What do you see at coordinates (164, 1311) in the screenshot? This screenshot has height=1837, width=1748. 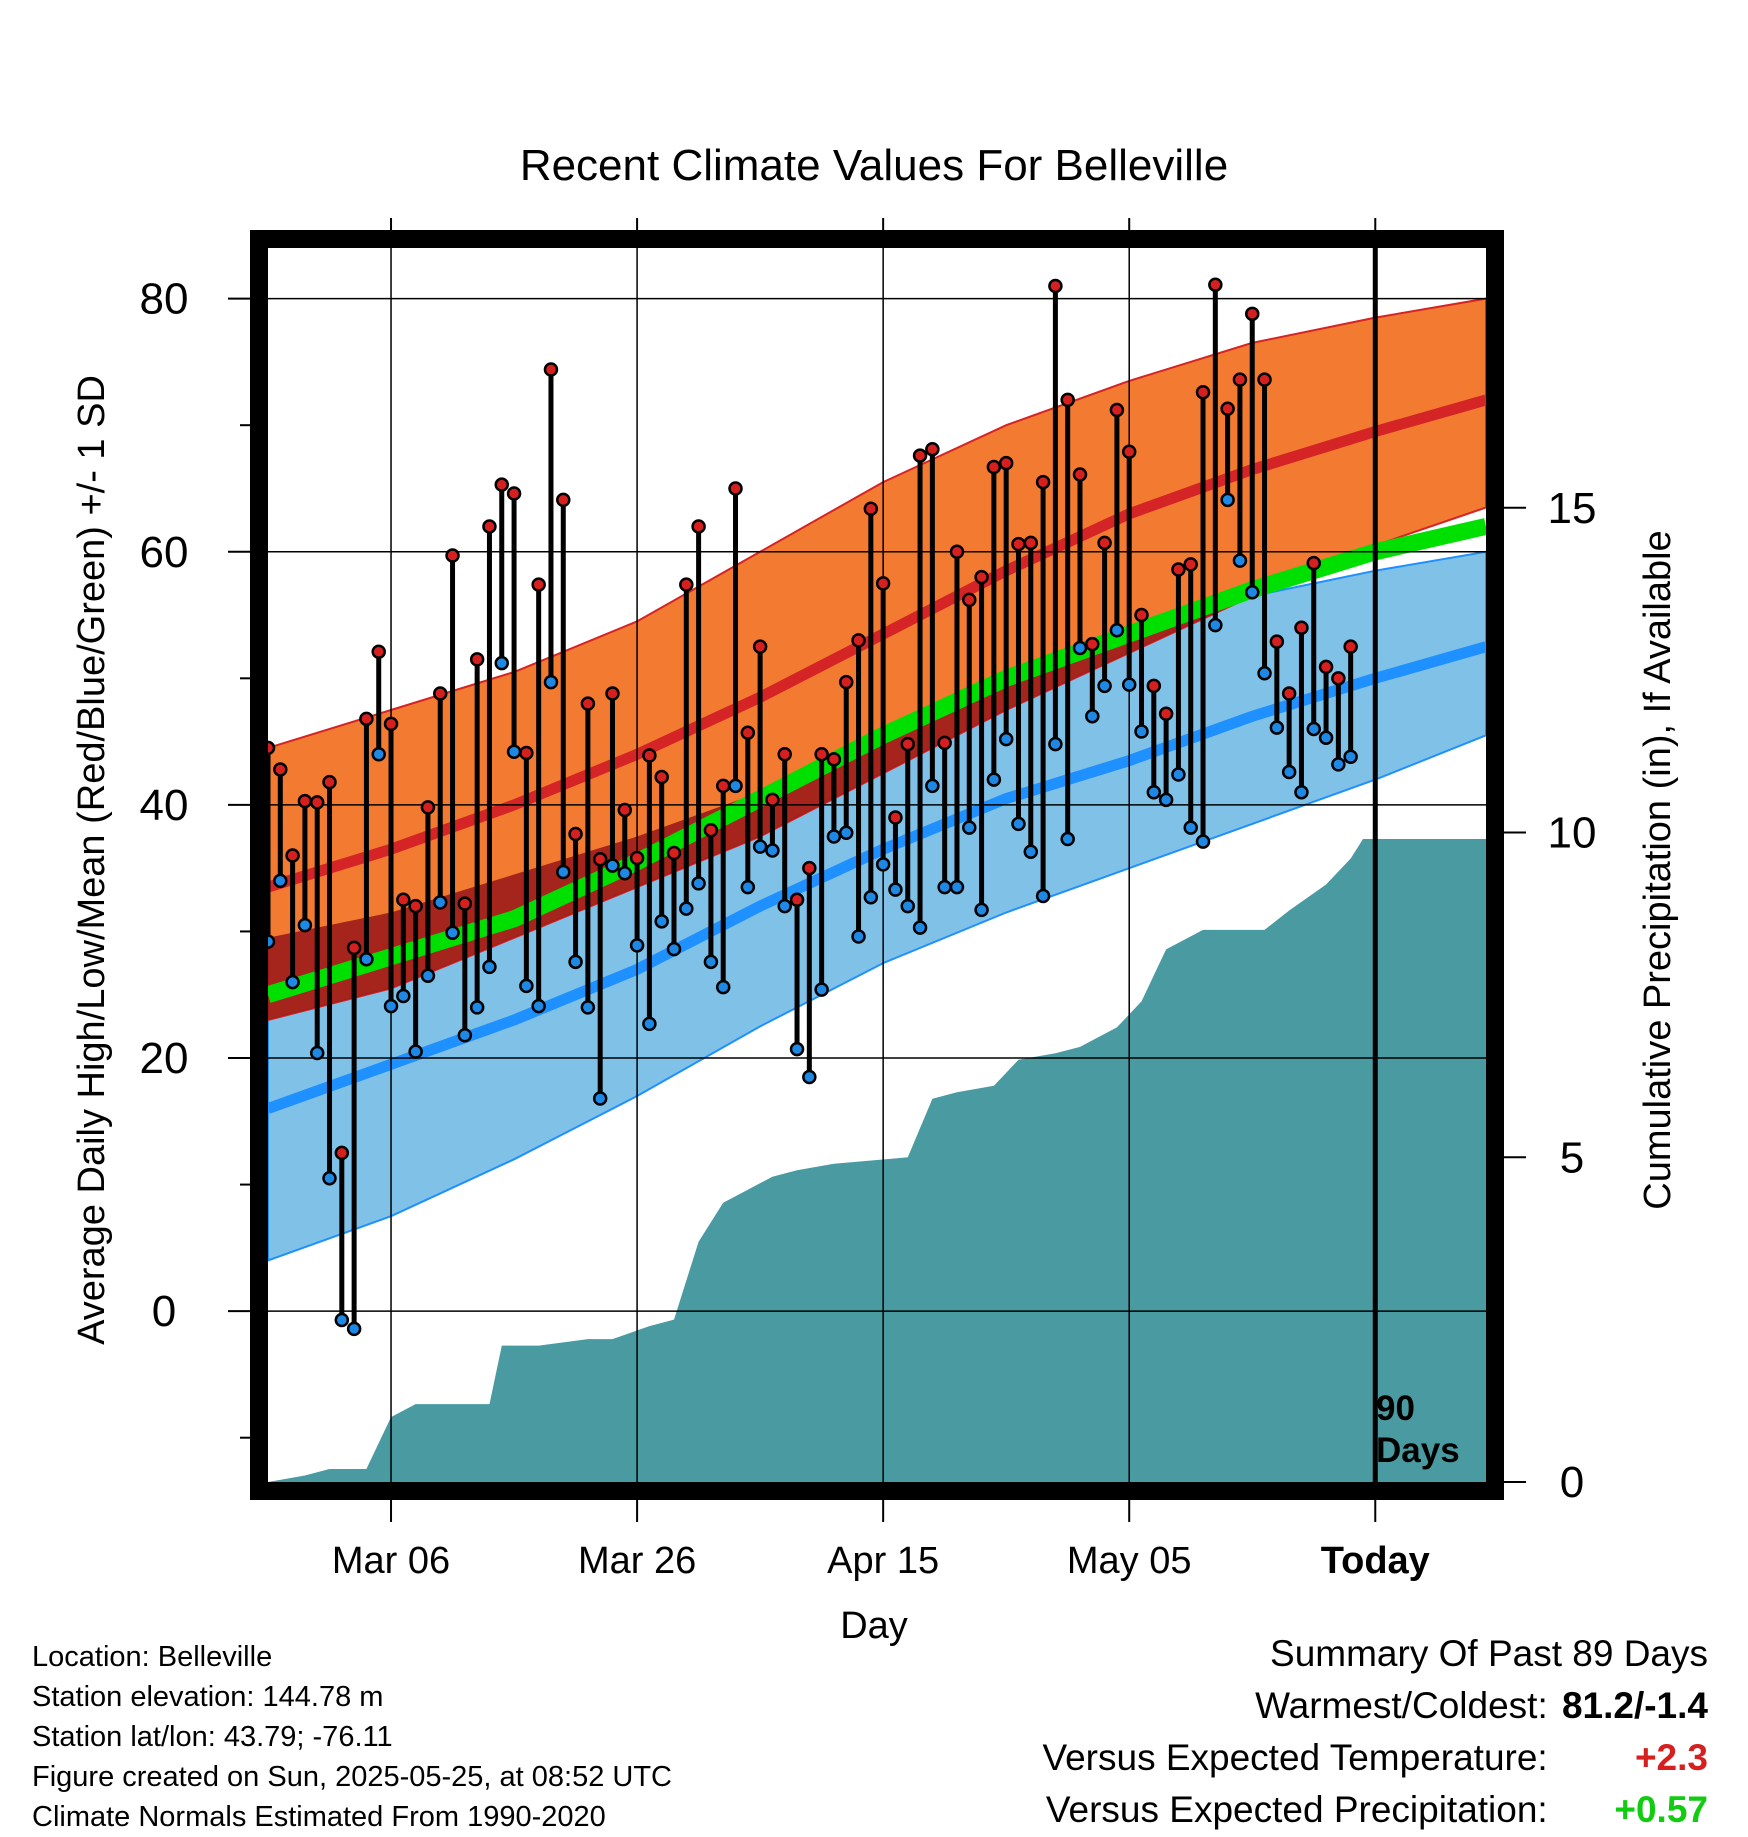 I see `y-tick-label: 0` at bounding box center [164, 1311].